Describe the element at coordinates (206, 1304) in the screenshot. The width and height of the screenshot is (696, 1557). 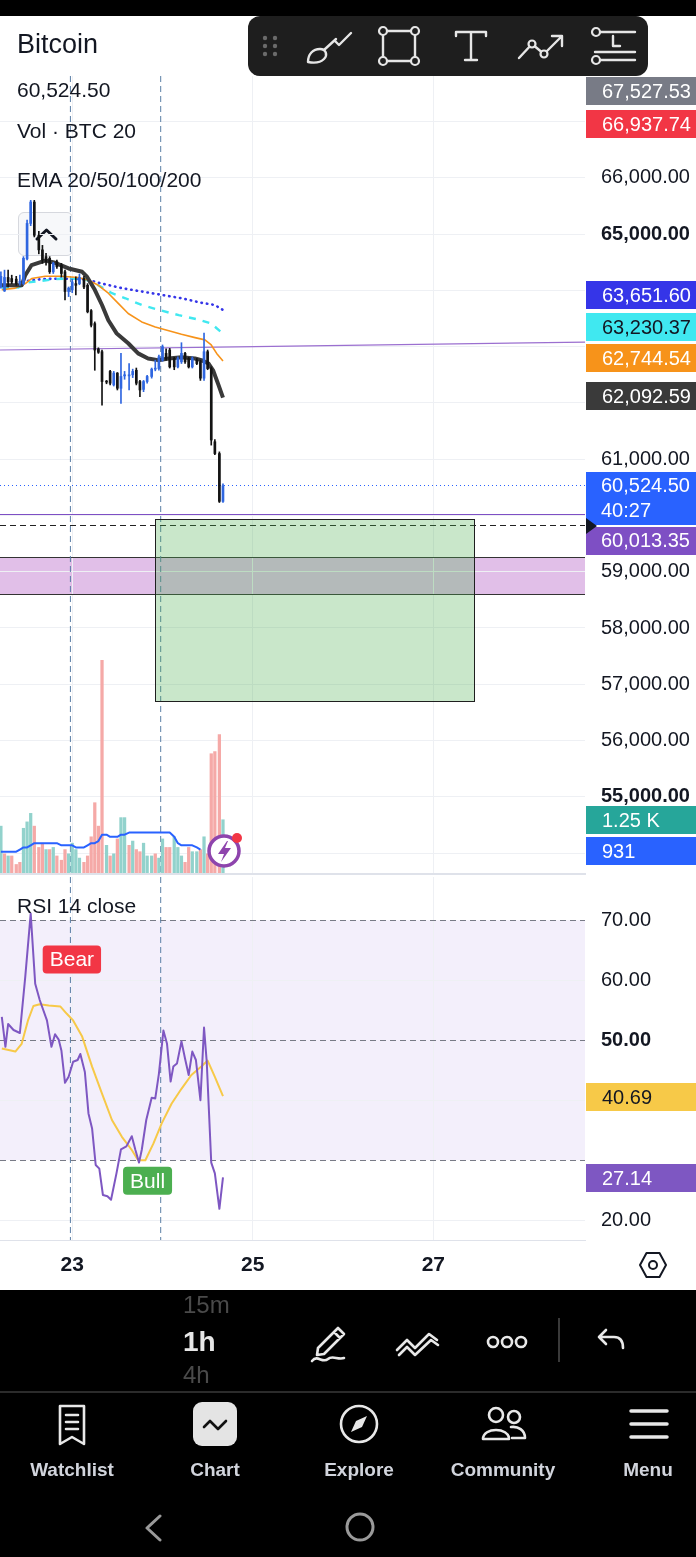
I see `text: 15m` at that location.